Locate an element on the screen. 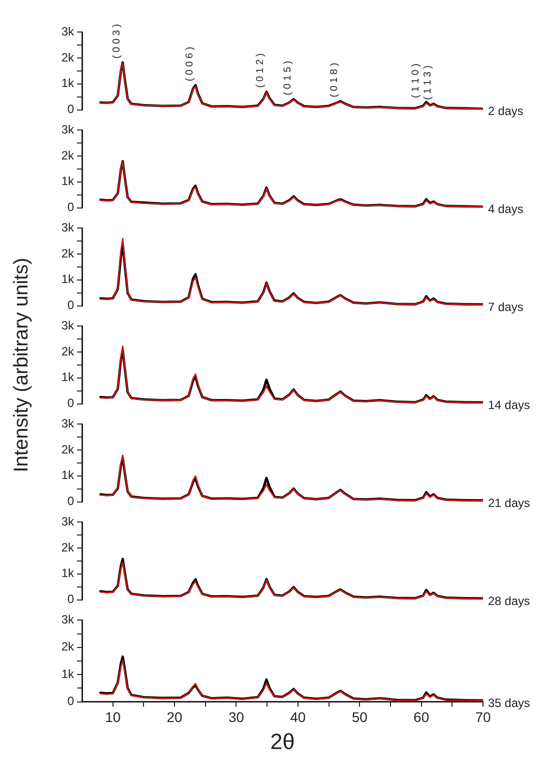 The height and width of the screenshot is (773, 537). annotation: ( 0 0 3 ) is located at coordinates (116, 41).